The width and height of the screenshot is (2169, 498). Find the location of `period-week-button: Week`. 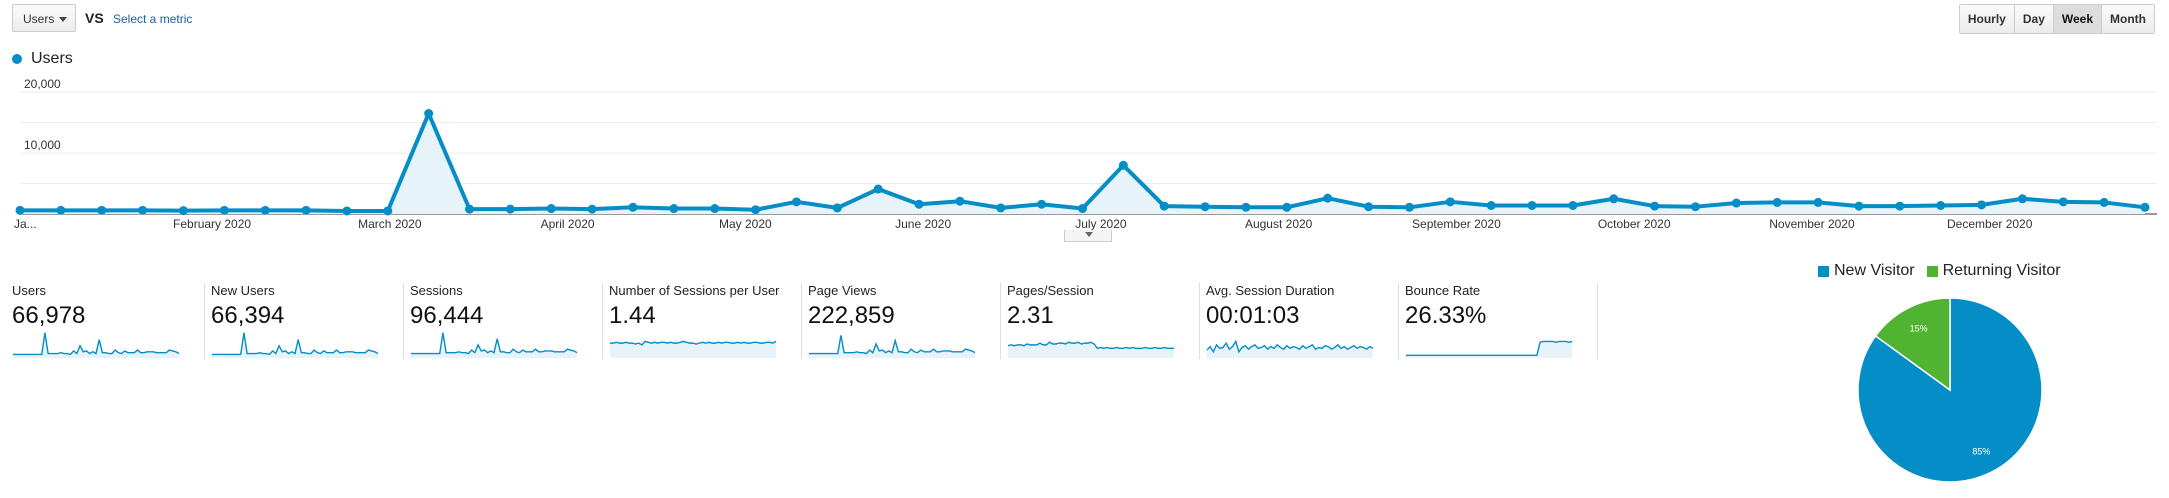

period-week-button: Week is located at coordinates (2077, 19).